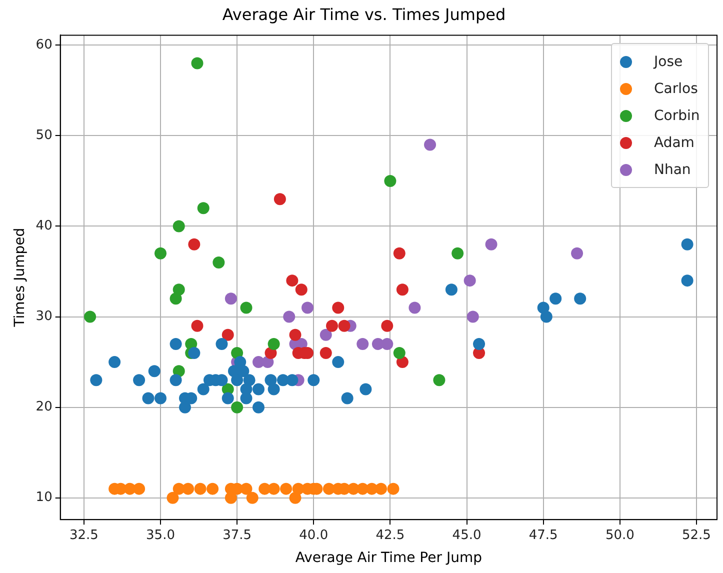 This screenshot has height=573, width=723. I want to click on x-tick-label: 35.0, so click(160, 535).